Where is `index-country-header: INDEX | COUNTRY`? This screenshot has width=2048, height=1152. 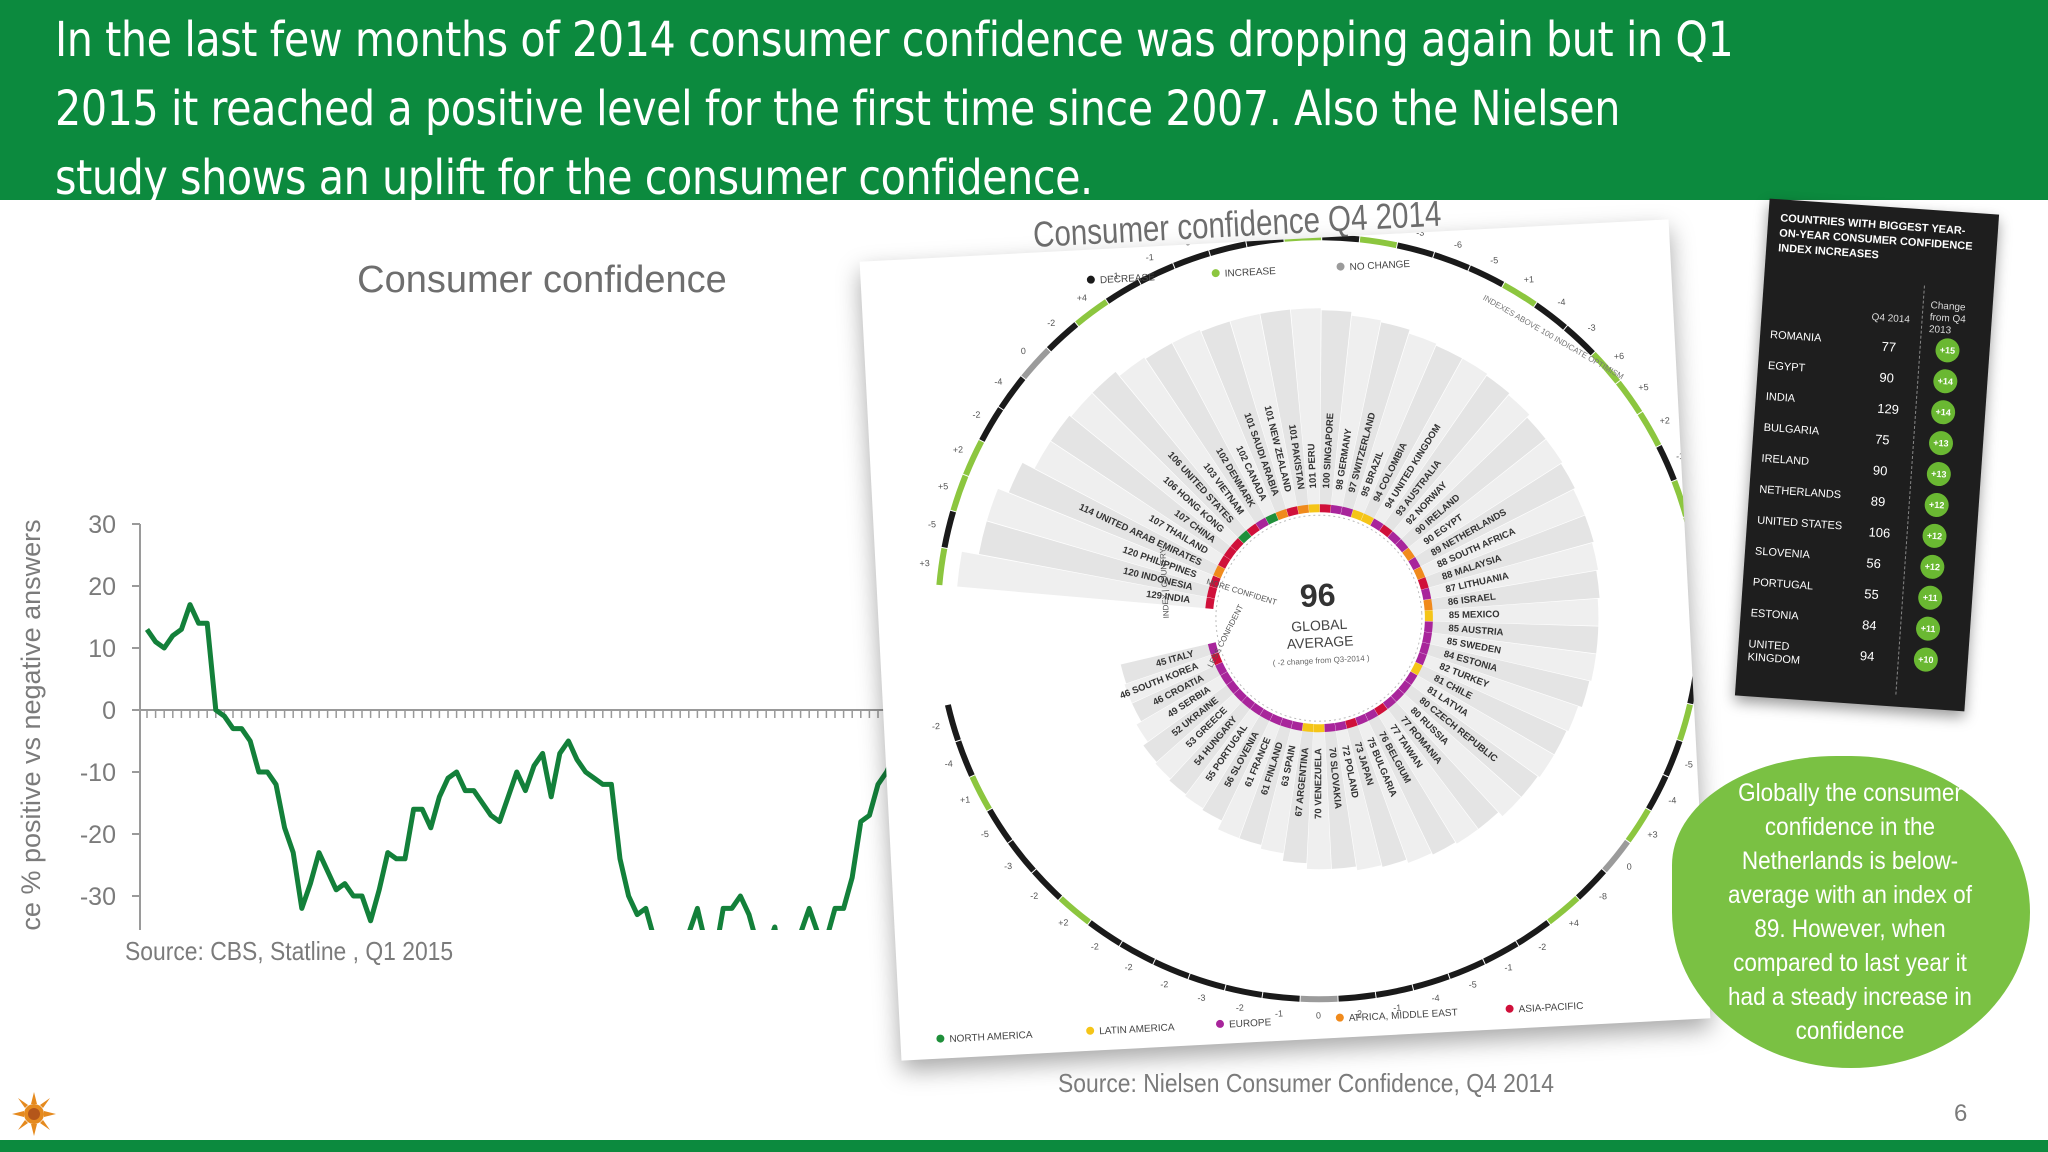 index-country-header: INDEX | COUNTRY is located at coordinates (1164, 582).